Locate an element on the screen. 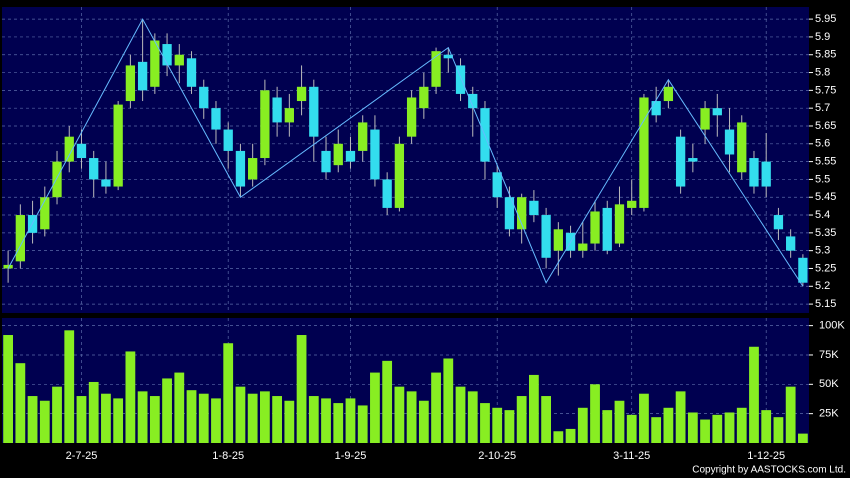 The width and height of the screenshot is (850, 478). copyright: Copyright by AASTOCKS.com Ltd. is located at coordinates (769, 470).